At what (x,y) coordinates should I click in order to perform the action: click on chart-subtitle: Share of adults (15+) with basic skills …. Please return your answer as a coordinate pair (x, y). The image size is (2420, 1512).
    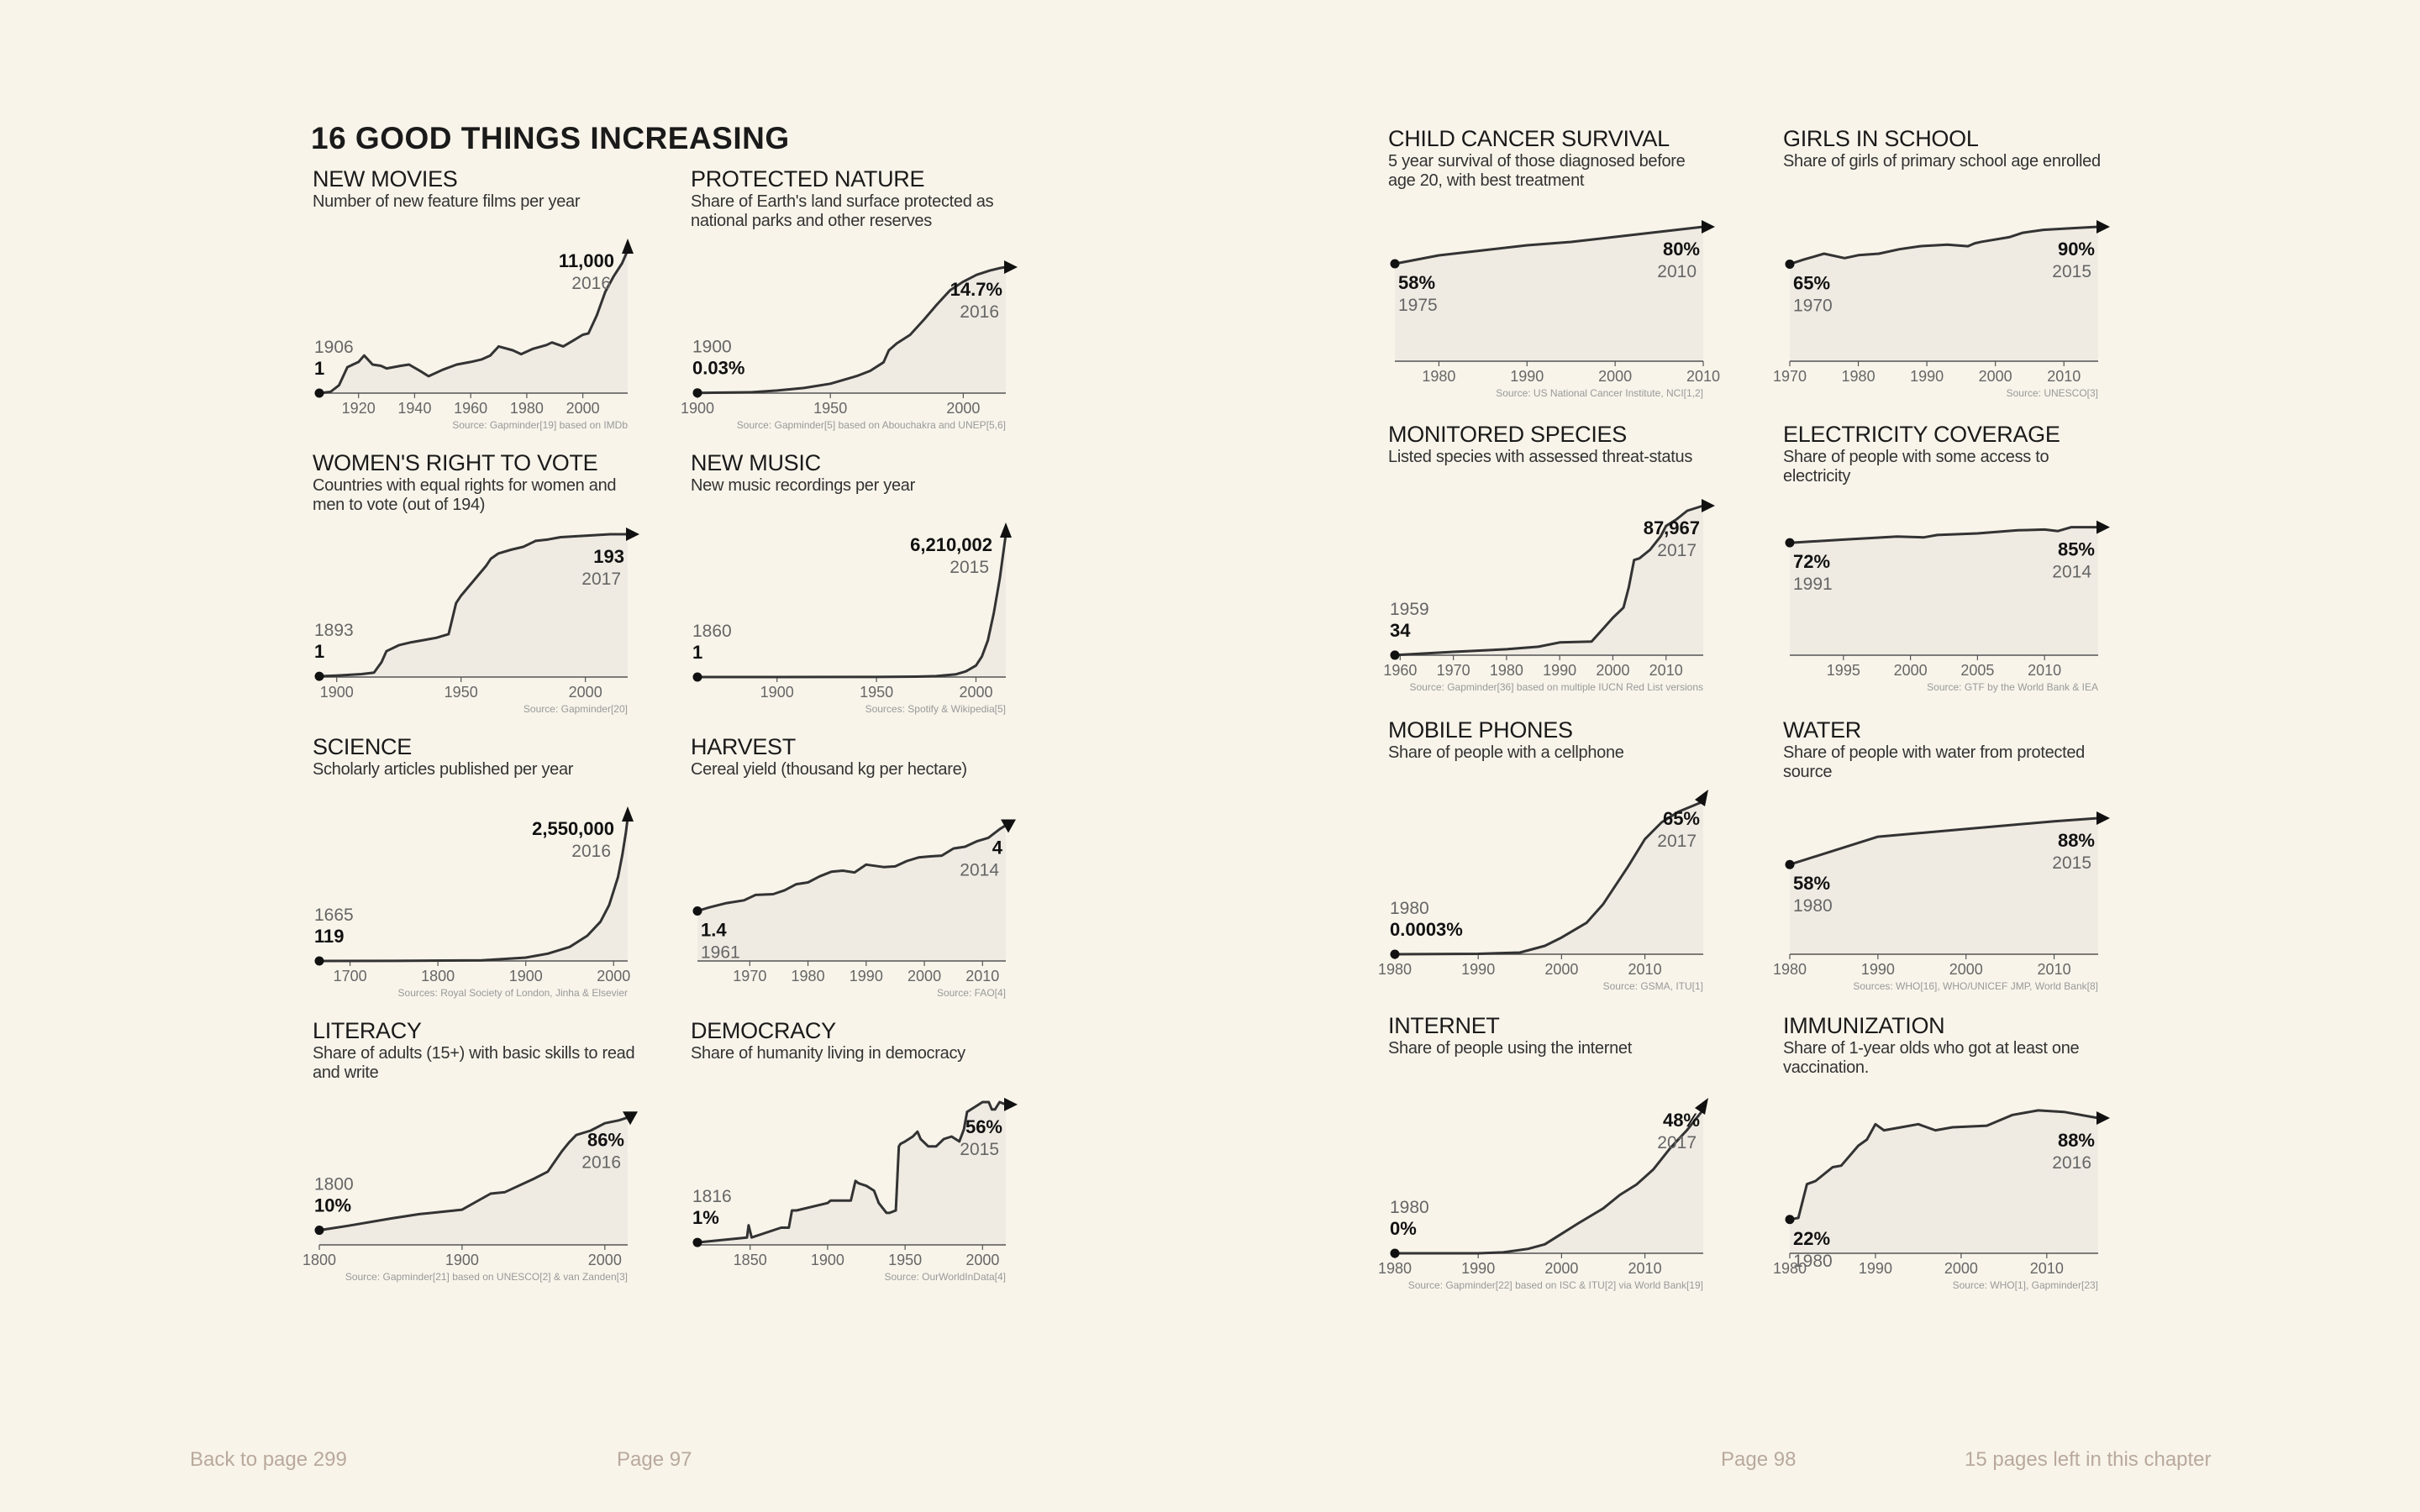
    Looking at the image, I should click on (474, 1063).